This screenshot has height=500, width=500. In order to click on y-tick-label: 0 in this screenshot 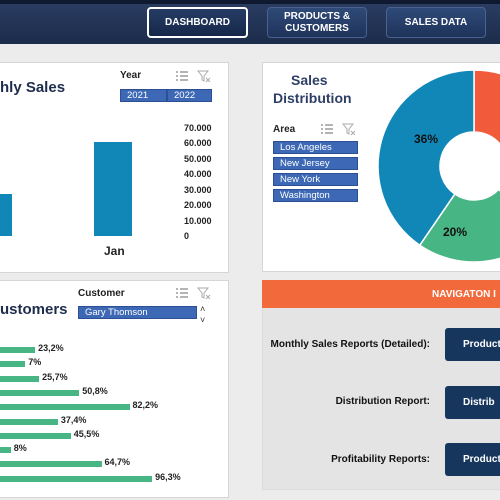, I will do `click(187, 236)`.